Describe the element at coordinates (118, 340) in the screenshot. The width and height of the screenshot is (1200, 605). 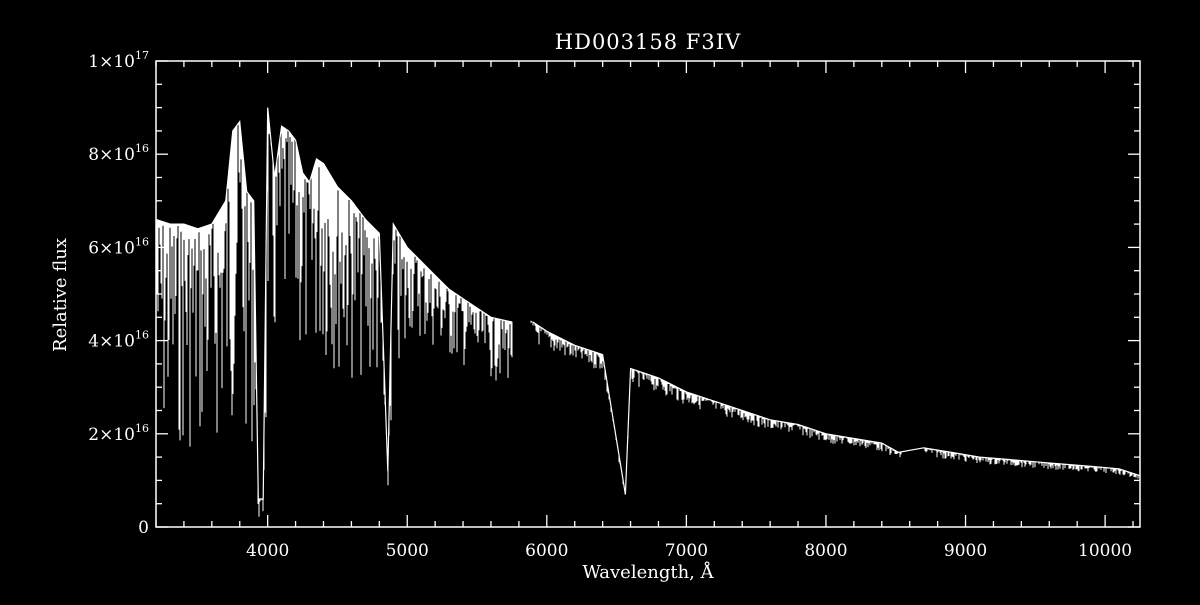
I see `y-tick-label: 4×10¹⁶` at that location.